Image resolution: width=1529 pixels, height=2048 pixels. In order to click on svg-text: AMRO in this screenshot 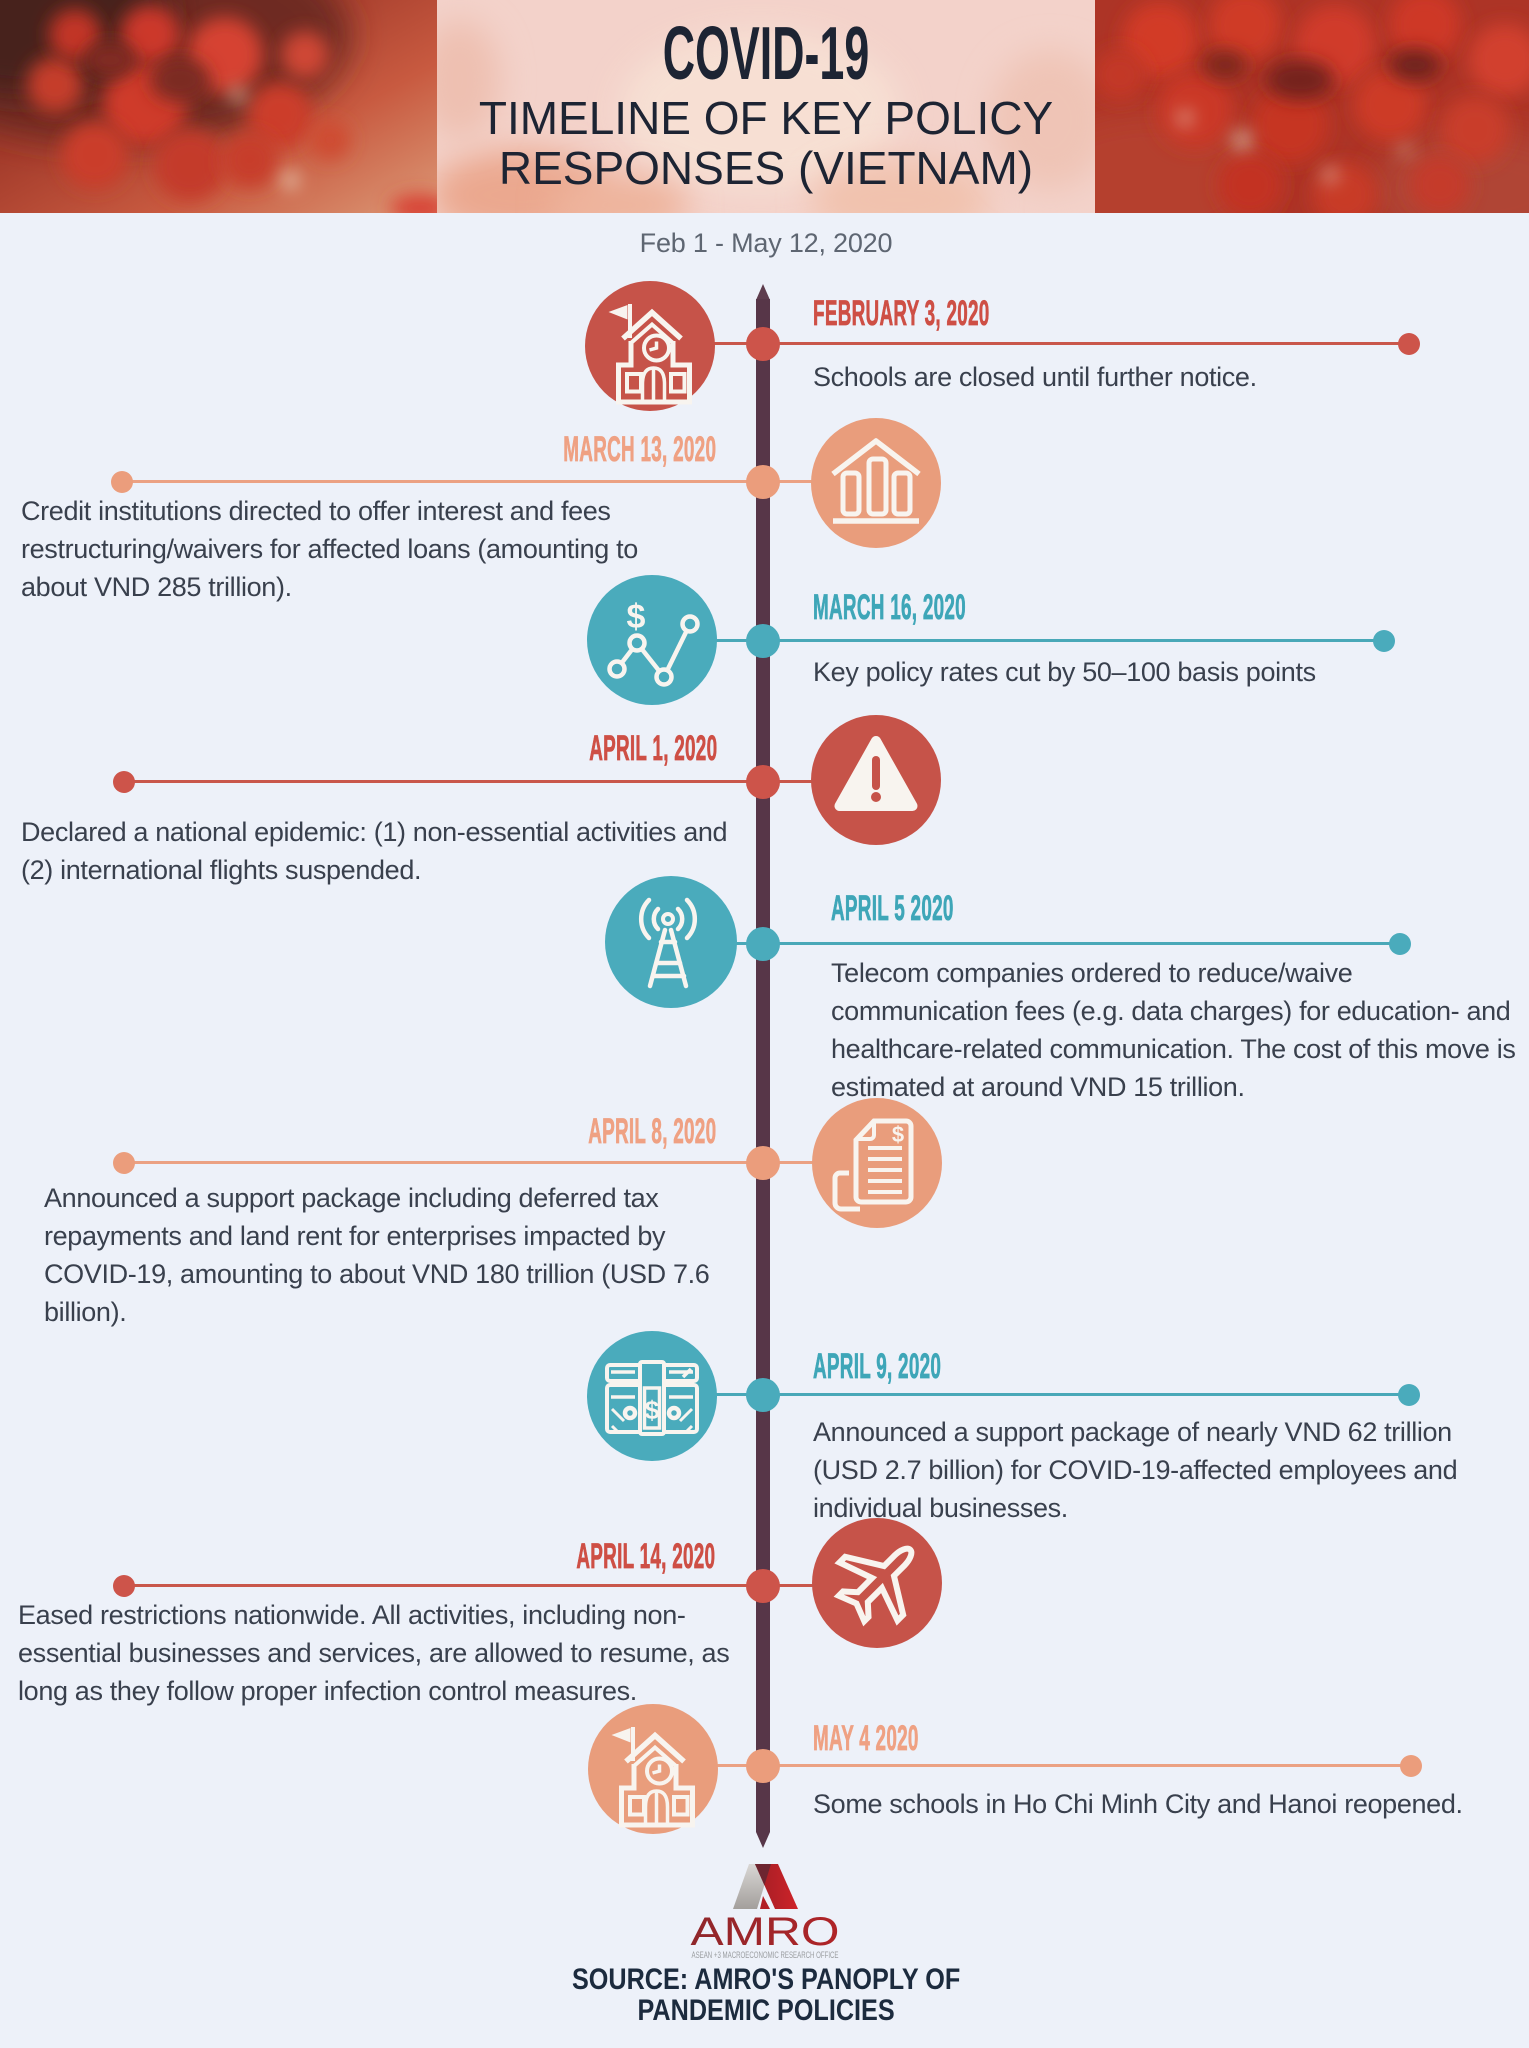, I will do `click(765, 1932)`.